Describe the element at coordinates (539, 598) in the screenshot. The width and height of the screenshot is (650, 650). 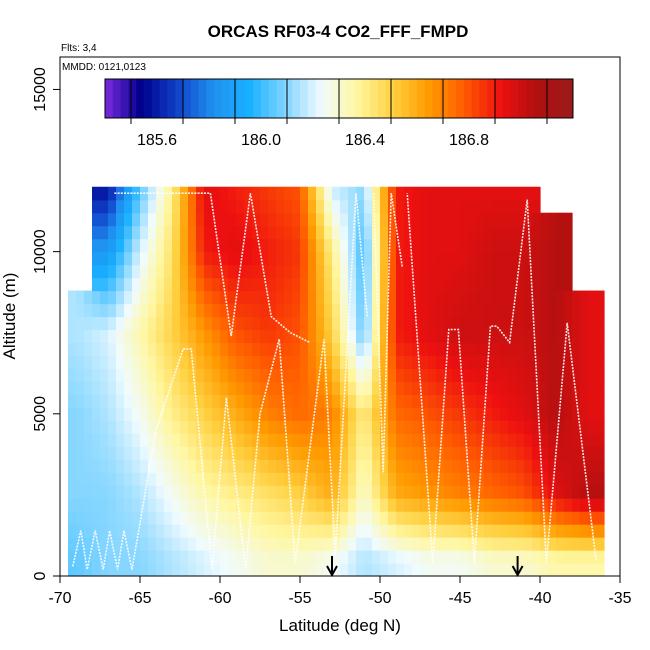
I see `x-tick-label: -40` at that location.